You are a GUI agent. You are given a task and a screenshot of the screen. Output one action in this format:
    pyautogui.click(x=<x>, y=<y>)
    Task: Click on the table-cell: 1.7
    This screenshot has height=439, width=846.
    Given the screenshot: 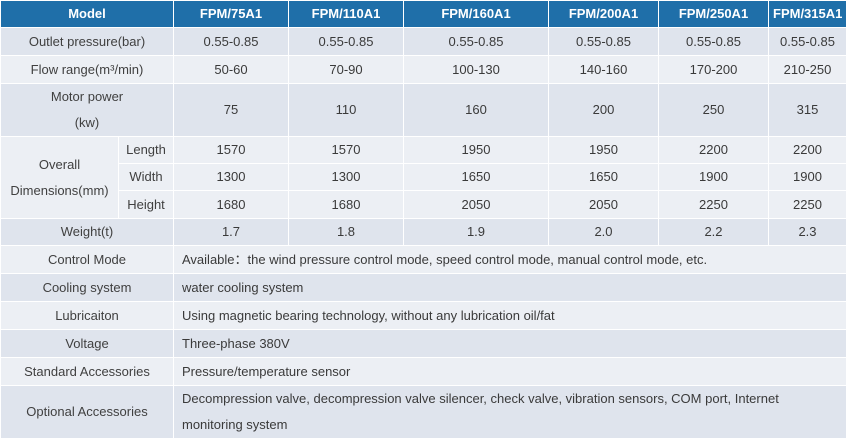 What is the action you would take?
    pyautogui.click(x=231, y=232)
    